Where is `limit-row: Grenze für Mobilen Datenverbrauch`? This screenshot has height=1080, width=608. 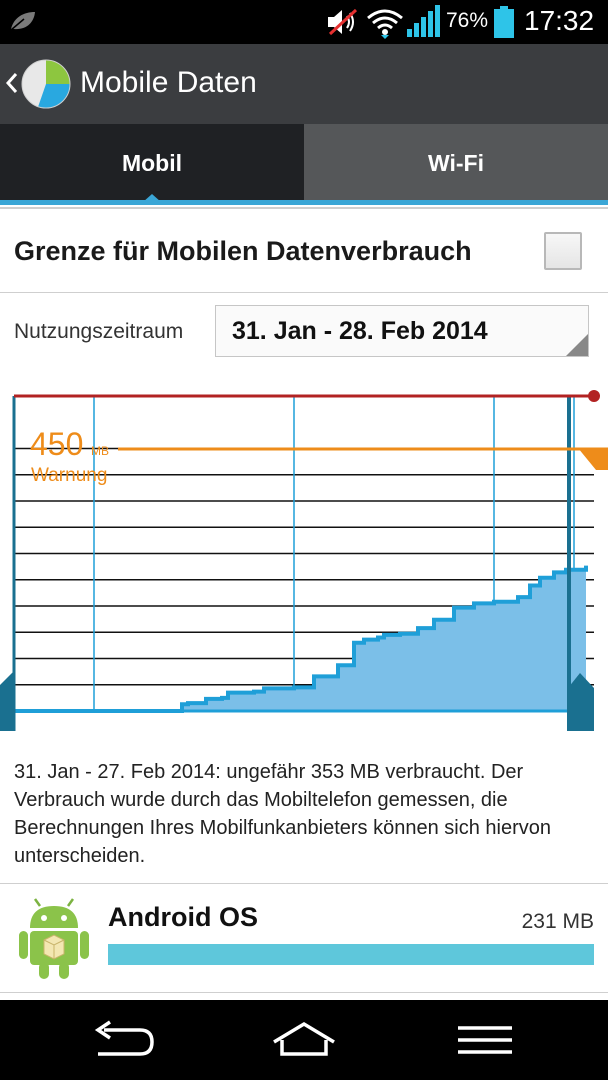
limit-row: Grenze für Mobilen Datenverbrauch is located at coordinates (304, 251).